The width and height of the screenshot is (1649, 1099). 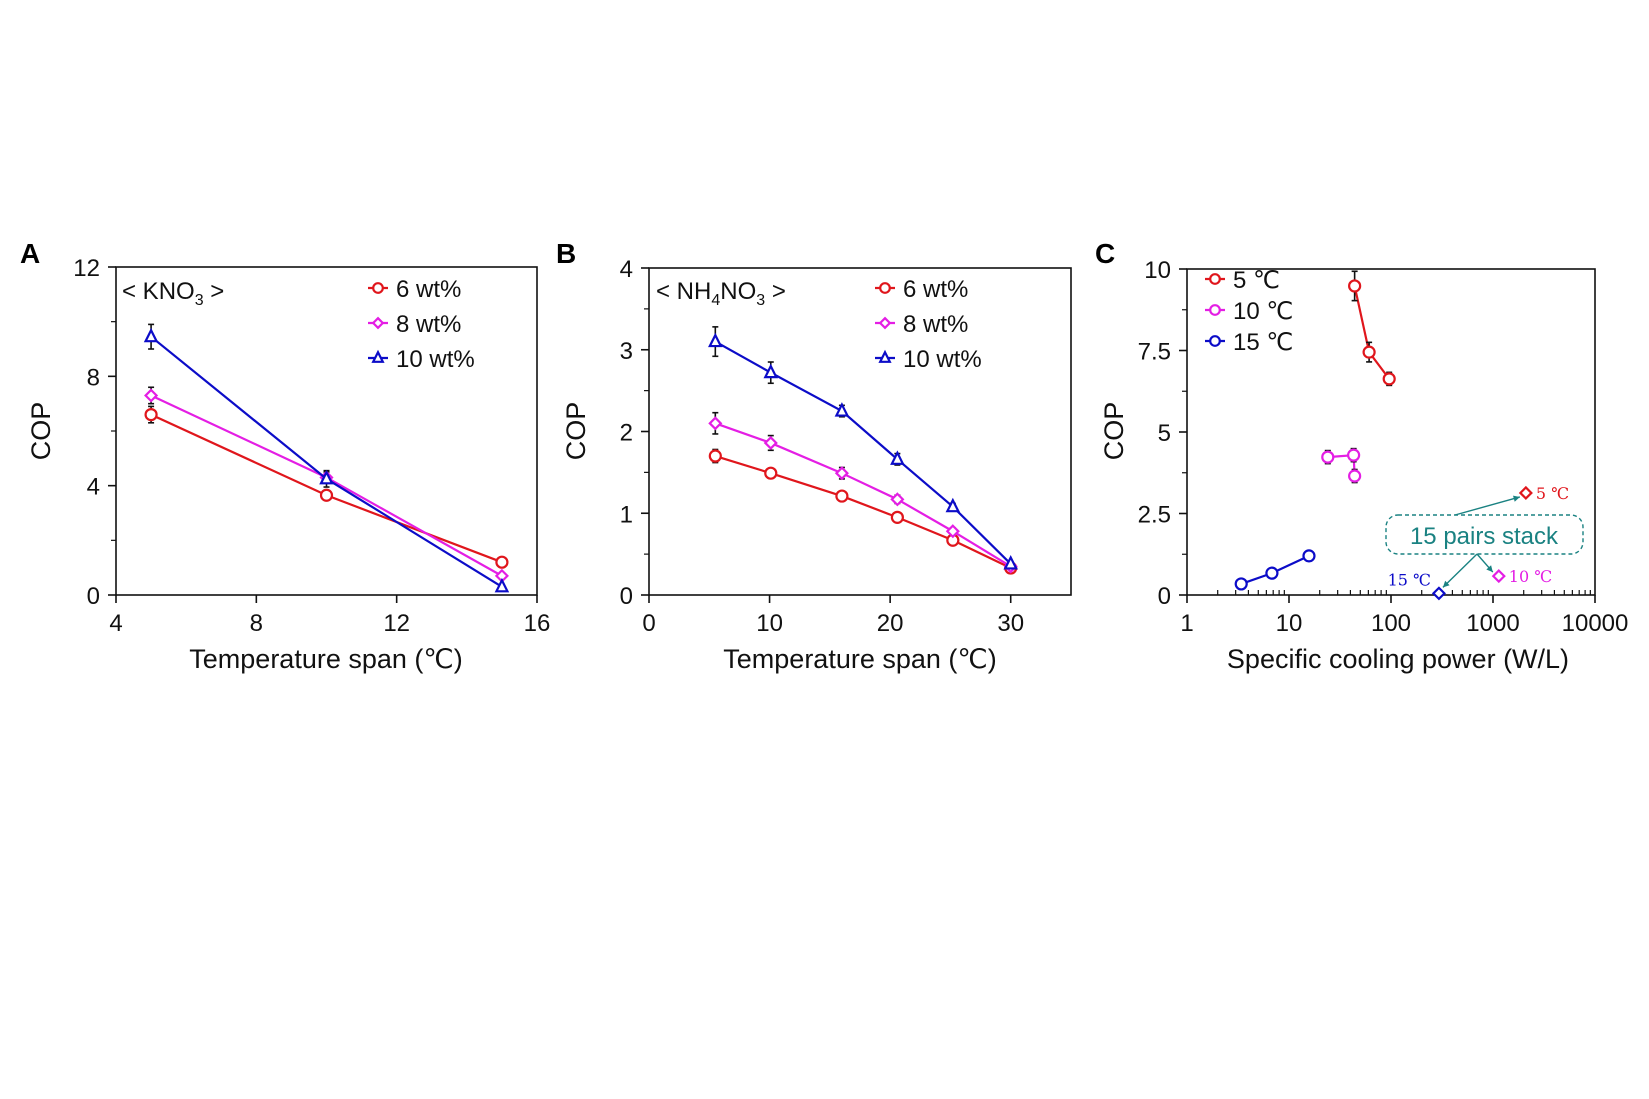 What do you see at coordinates (1263, 342) in the screenshot?
I see `legend-label: 15 ℃` at bounding box center [1263, 342].